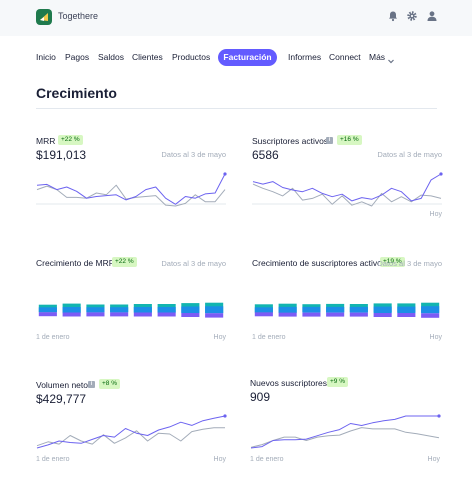 The image size is (472, 503). Describe the element at coordinates (392, 262) in the screenshot. I see `growth-badge: +19 %` at that location.